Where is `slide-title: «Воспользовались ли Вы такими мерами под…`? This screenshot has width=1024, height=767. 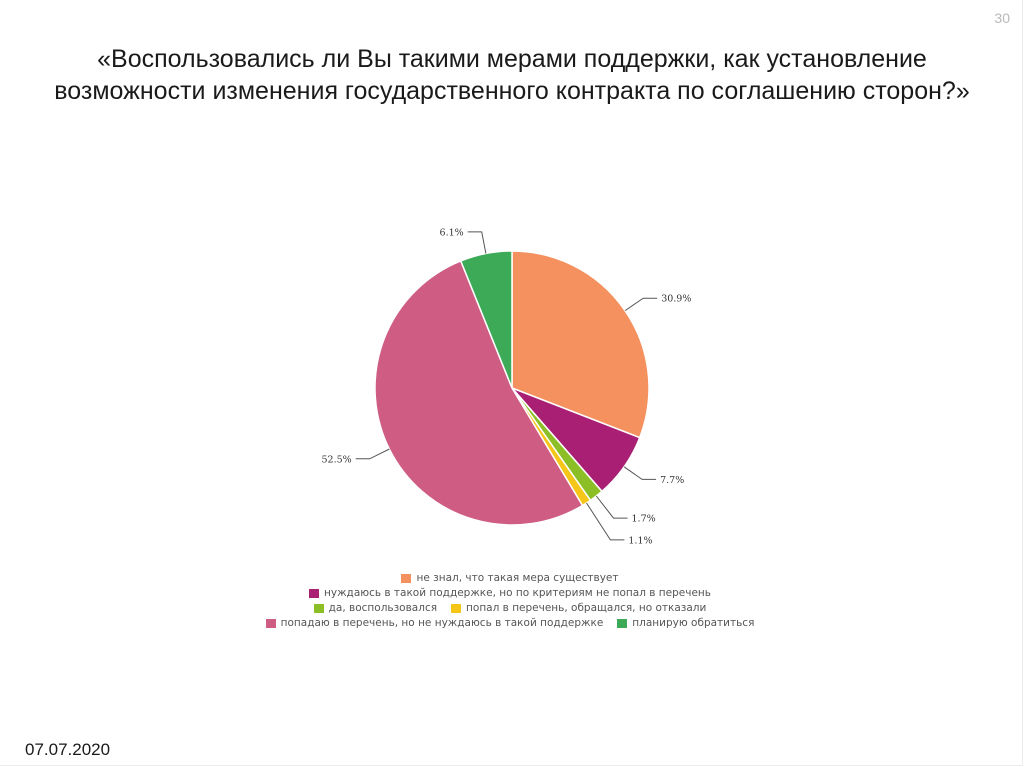
slide-title: «Воспользовались ли Вы такими мерами под… is located at coordinates (512, 75).